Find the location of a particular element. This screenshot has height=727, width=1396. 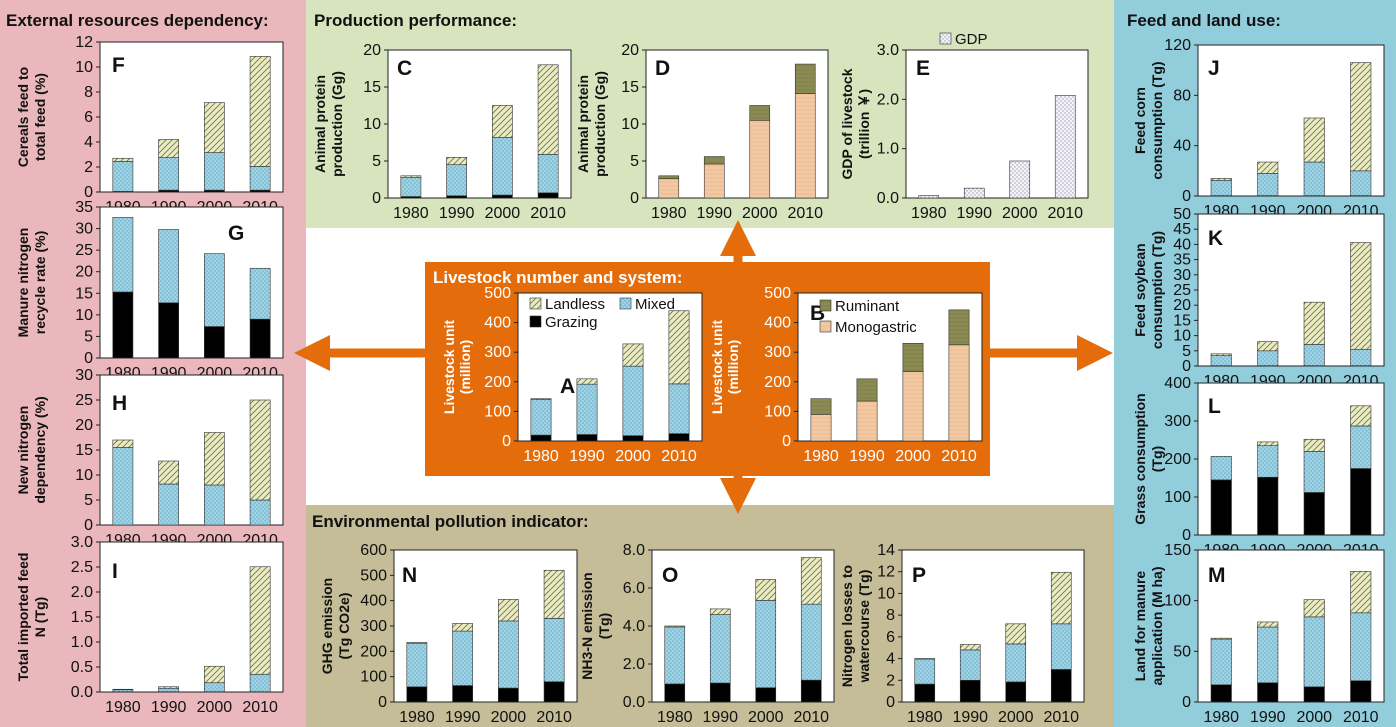

y-tick-label: 200 is located at coordinates (777, 382).